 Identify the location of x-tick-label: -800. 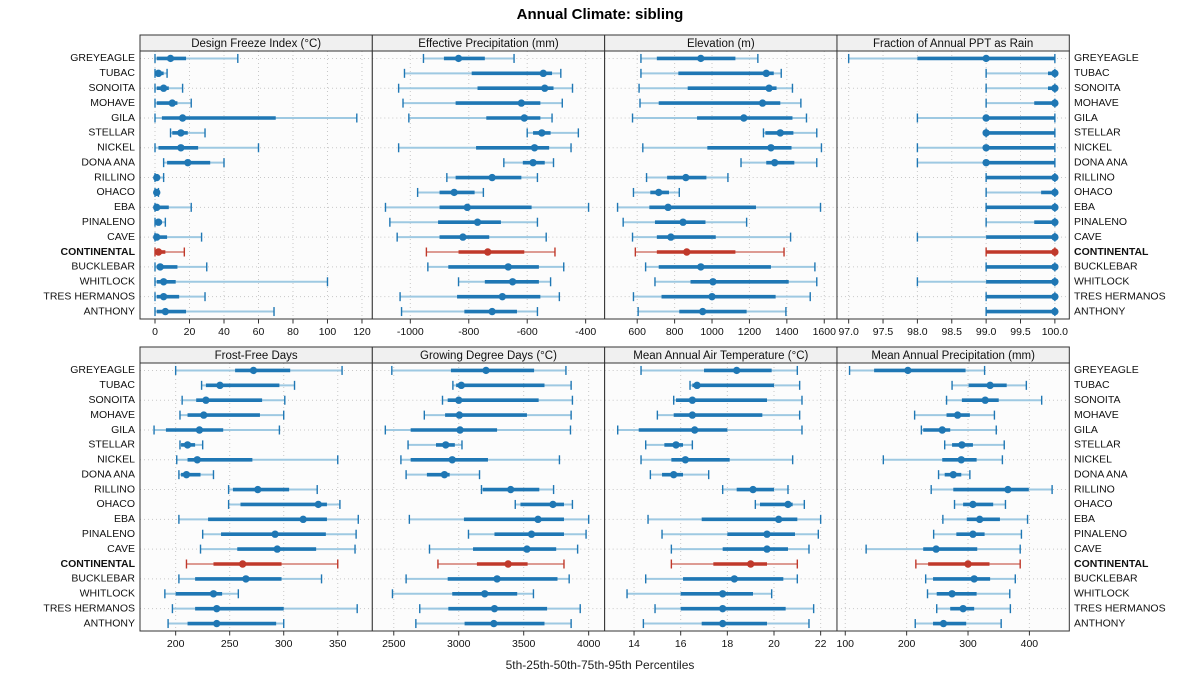
(468, 332).